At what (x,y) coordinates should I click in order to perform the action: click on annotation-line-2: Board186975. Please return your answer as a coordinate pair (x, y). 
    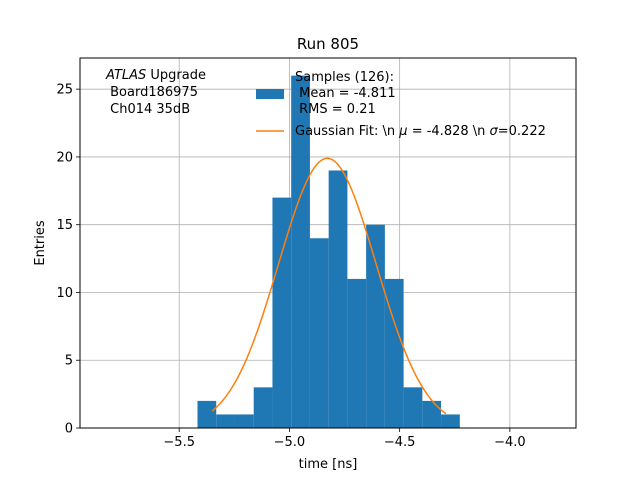
    Looking at the image, I should click on (152, 92).